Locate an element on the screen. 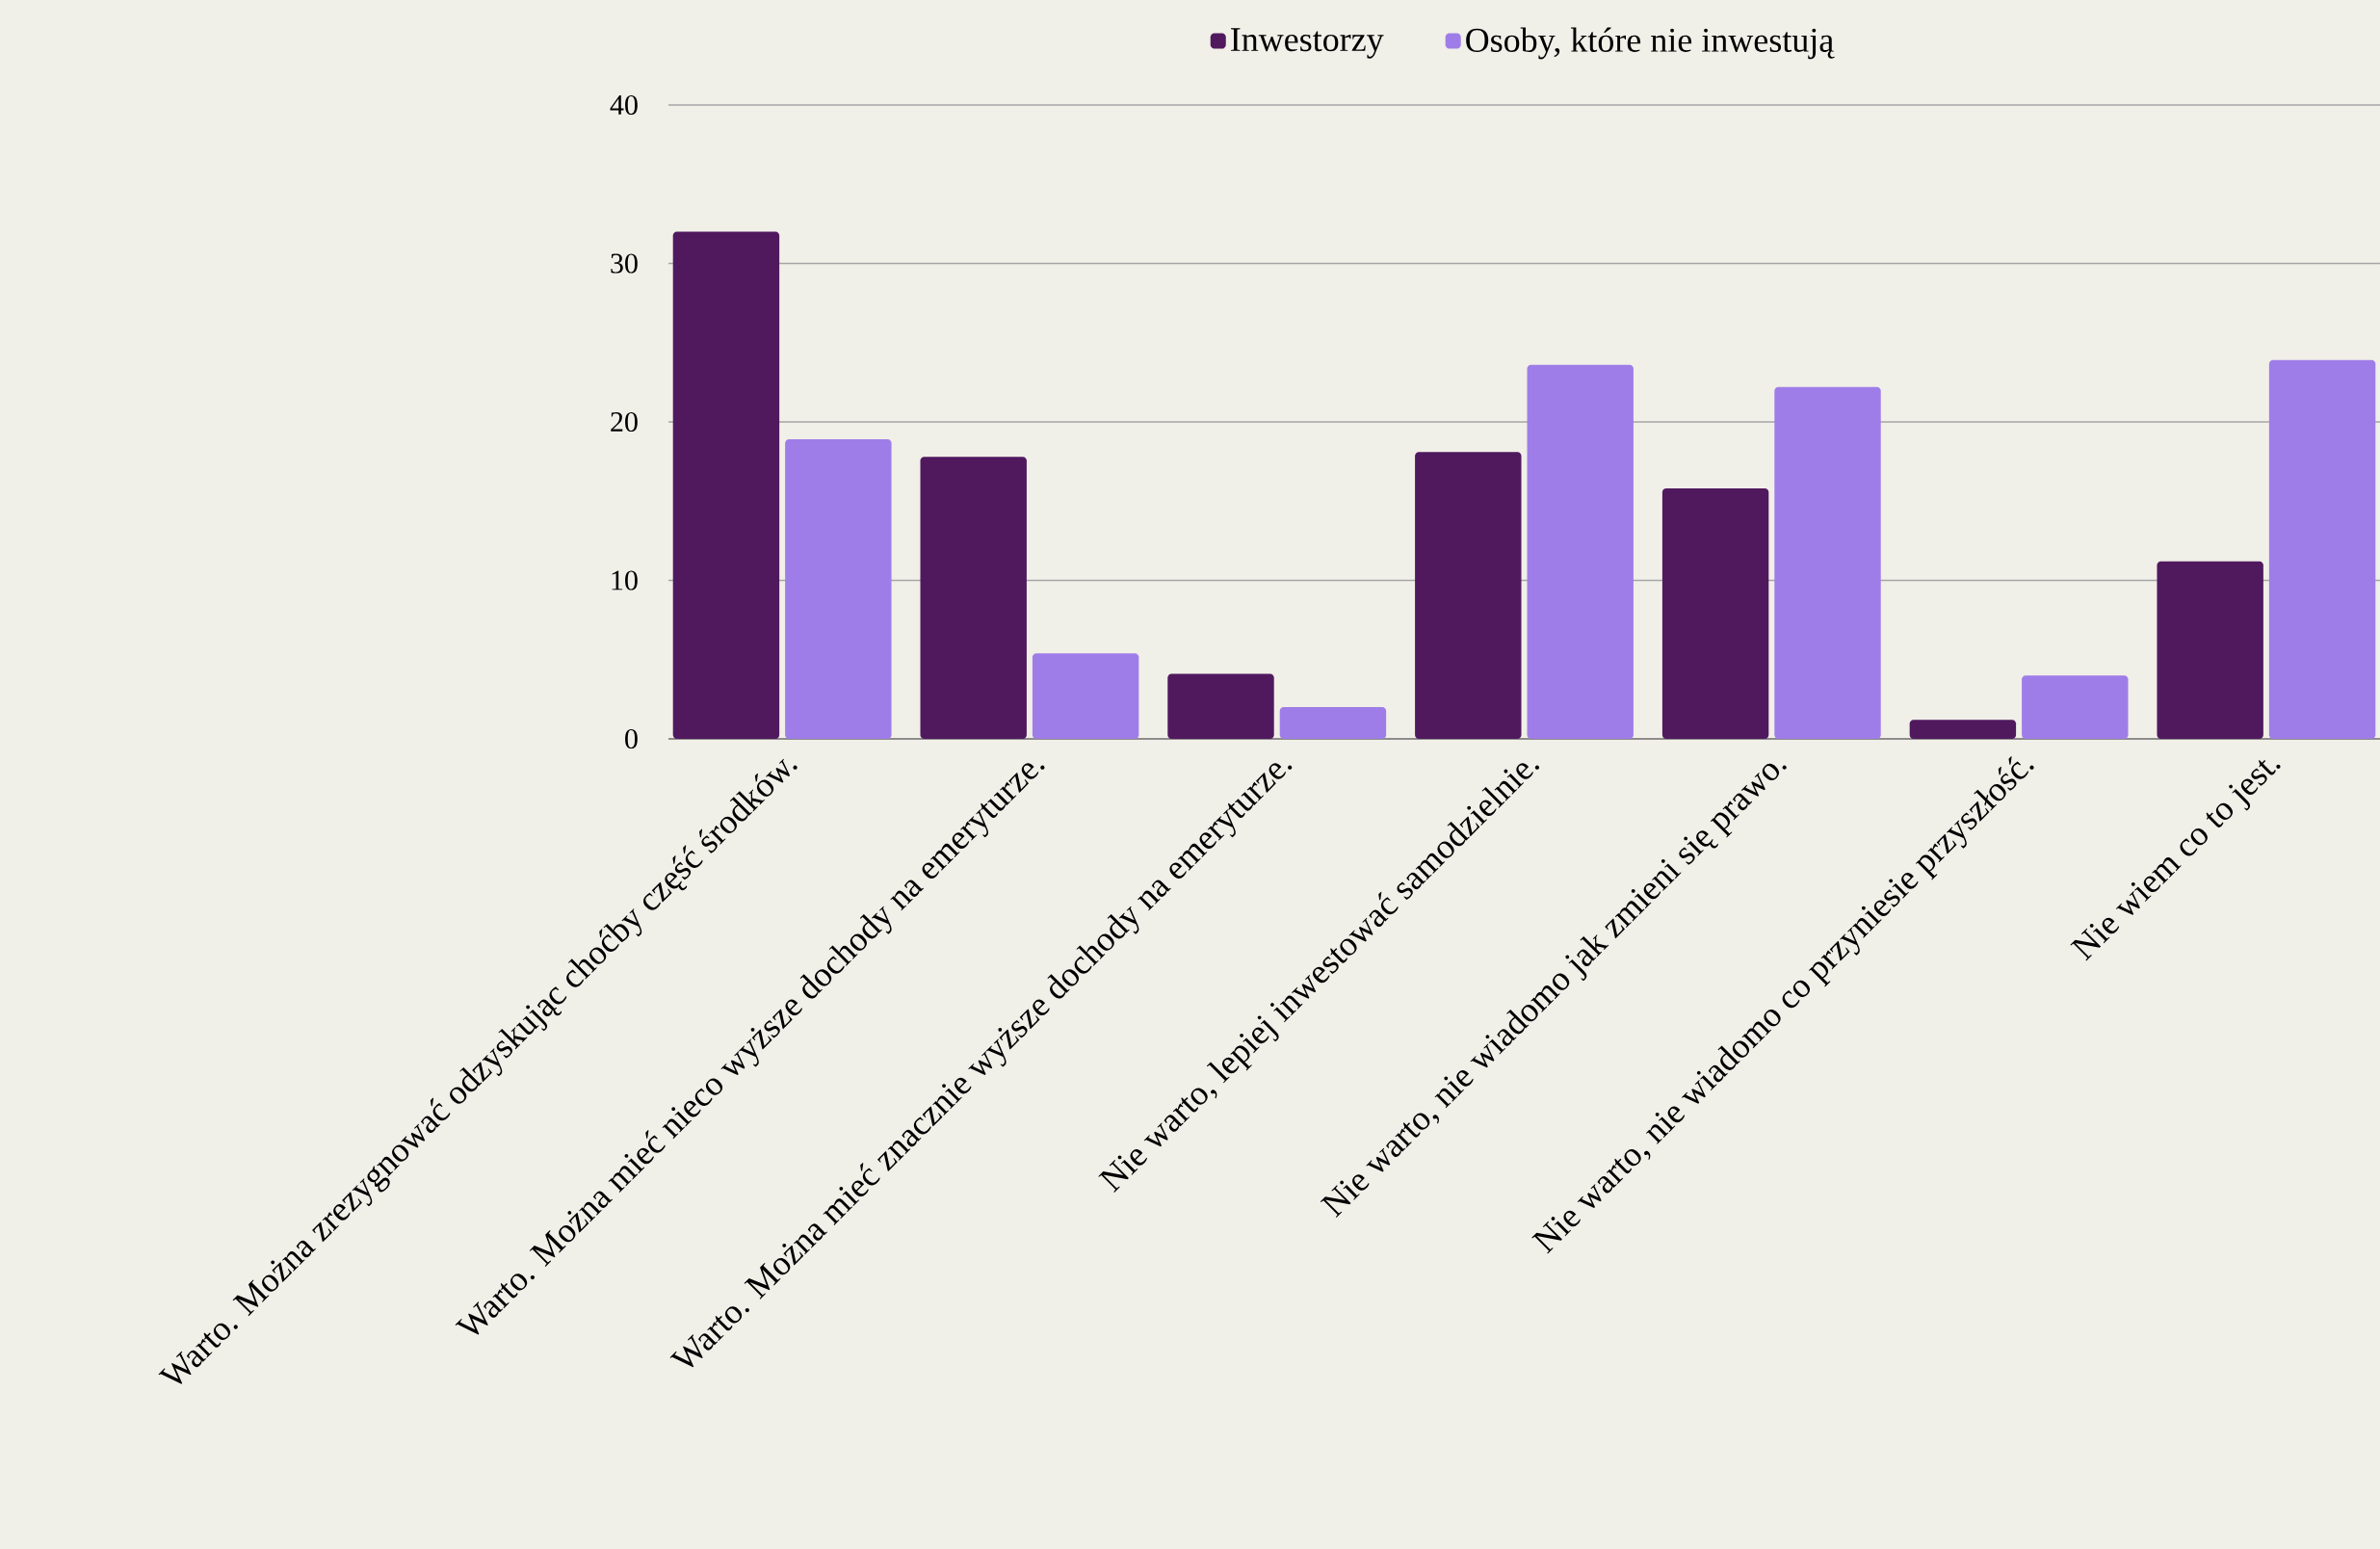 The width and height of the screenshot is (2380, 1549). y-tick-label: 10 is located at coordinates (625, 580).